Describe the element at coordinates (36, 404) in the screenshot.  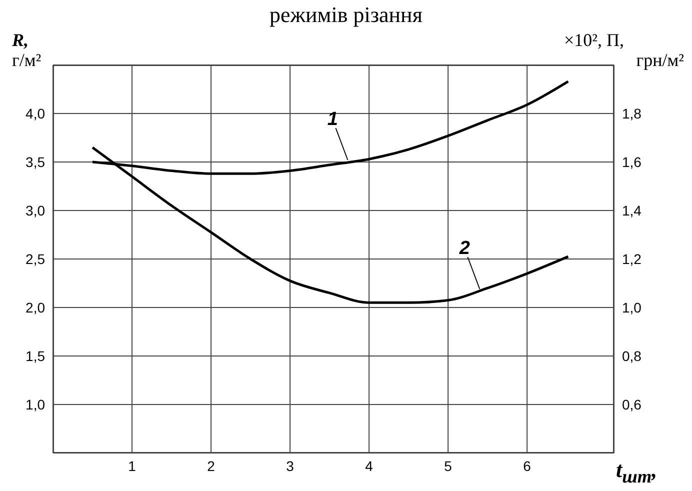
I see `y-tick-label: 1,0` at that location.